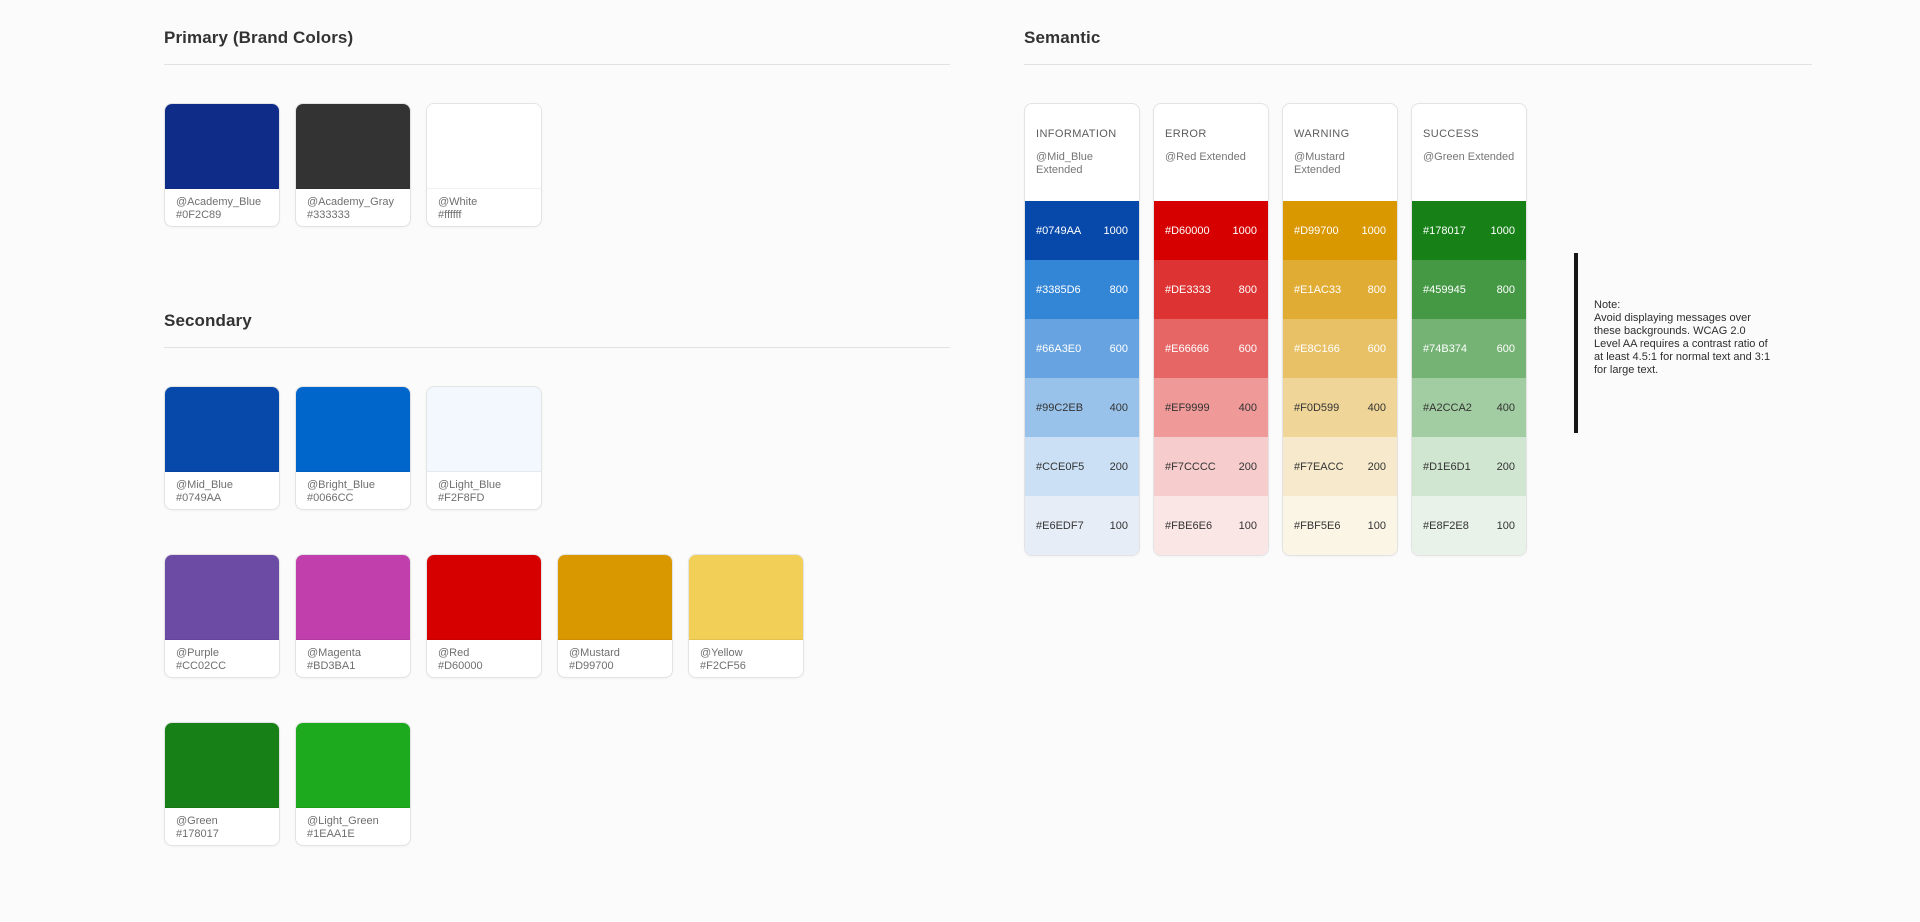  What do you see at coordinates (1060, 525) in the screenshot?
I see `shade-hex: #E6EDF7` at bounding box center [1060, 525].